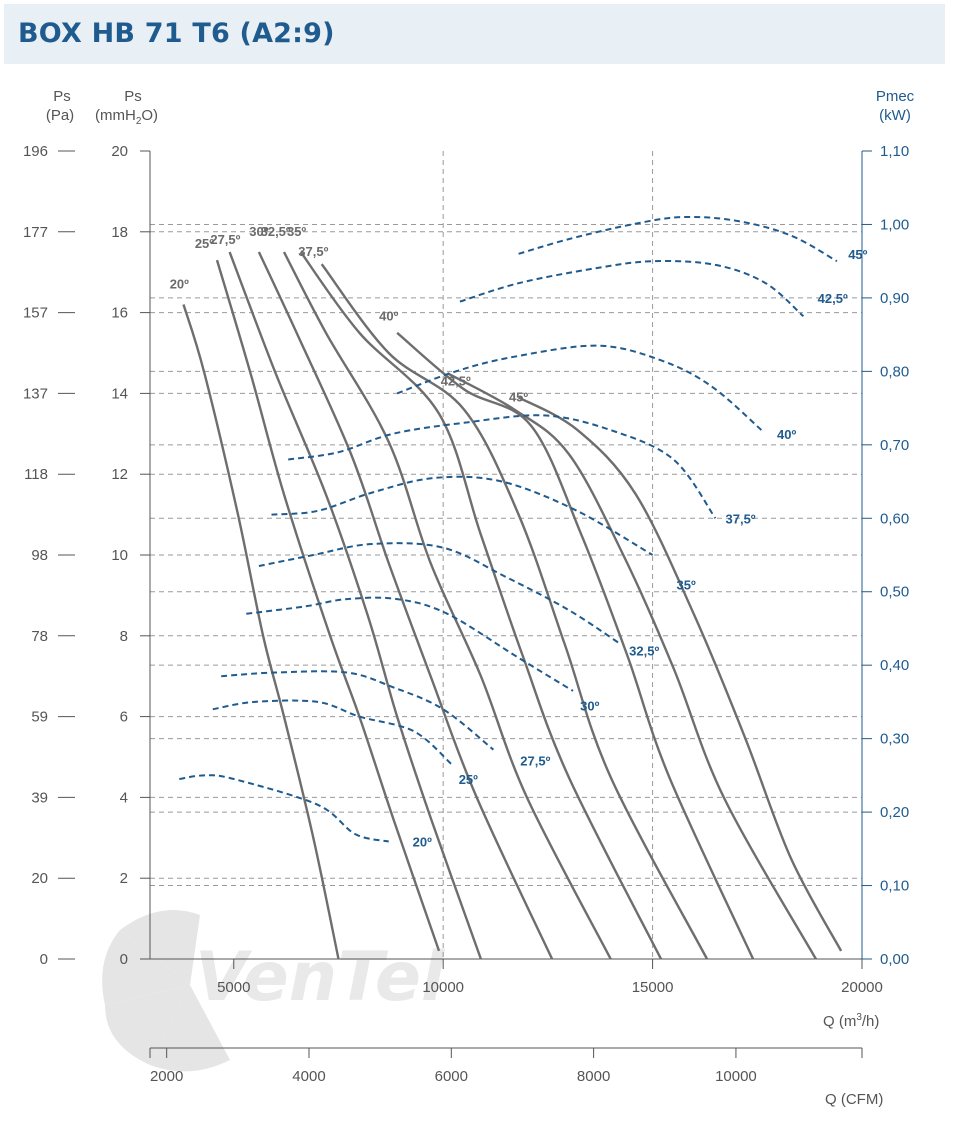  Describe the element at coordinates (443, 987) in the screenshot. I see `m3h-tick-label: 10000` at that location.